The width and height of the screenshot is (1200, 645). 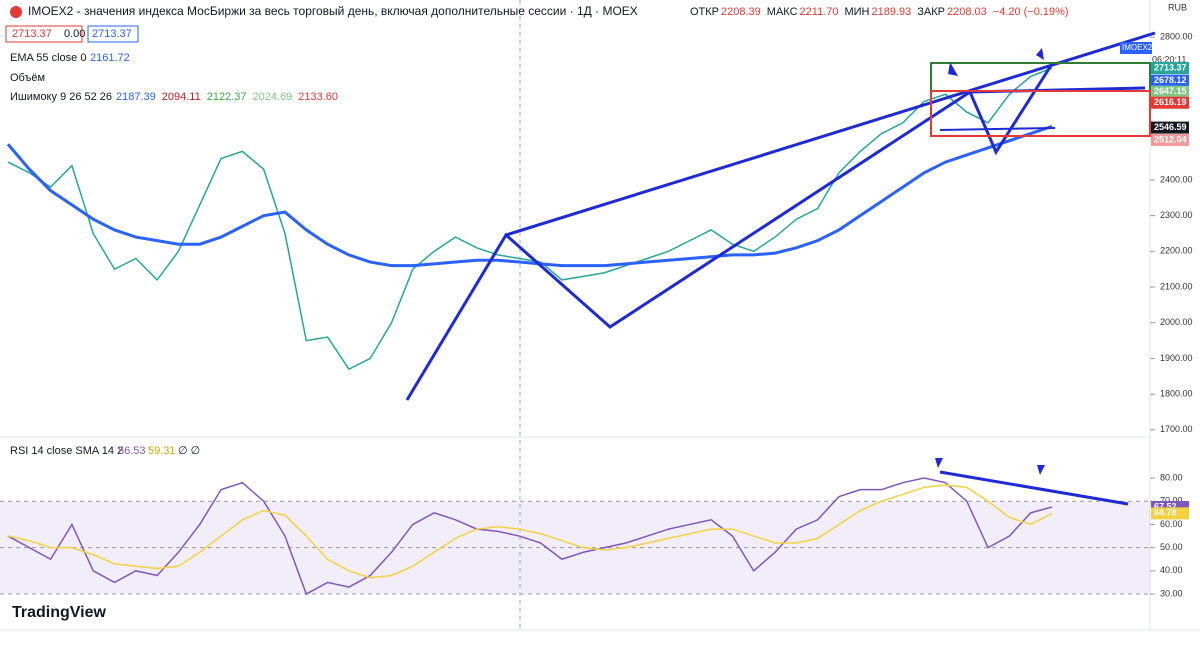 I want to click on rsi-trend-line, so click(x=1034, y=488).